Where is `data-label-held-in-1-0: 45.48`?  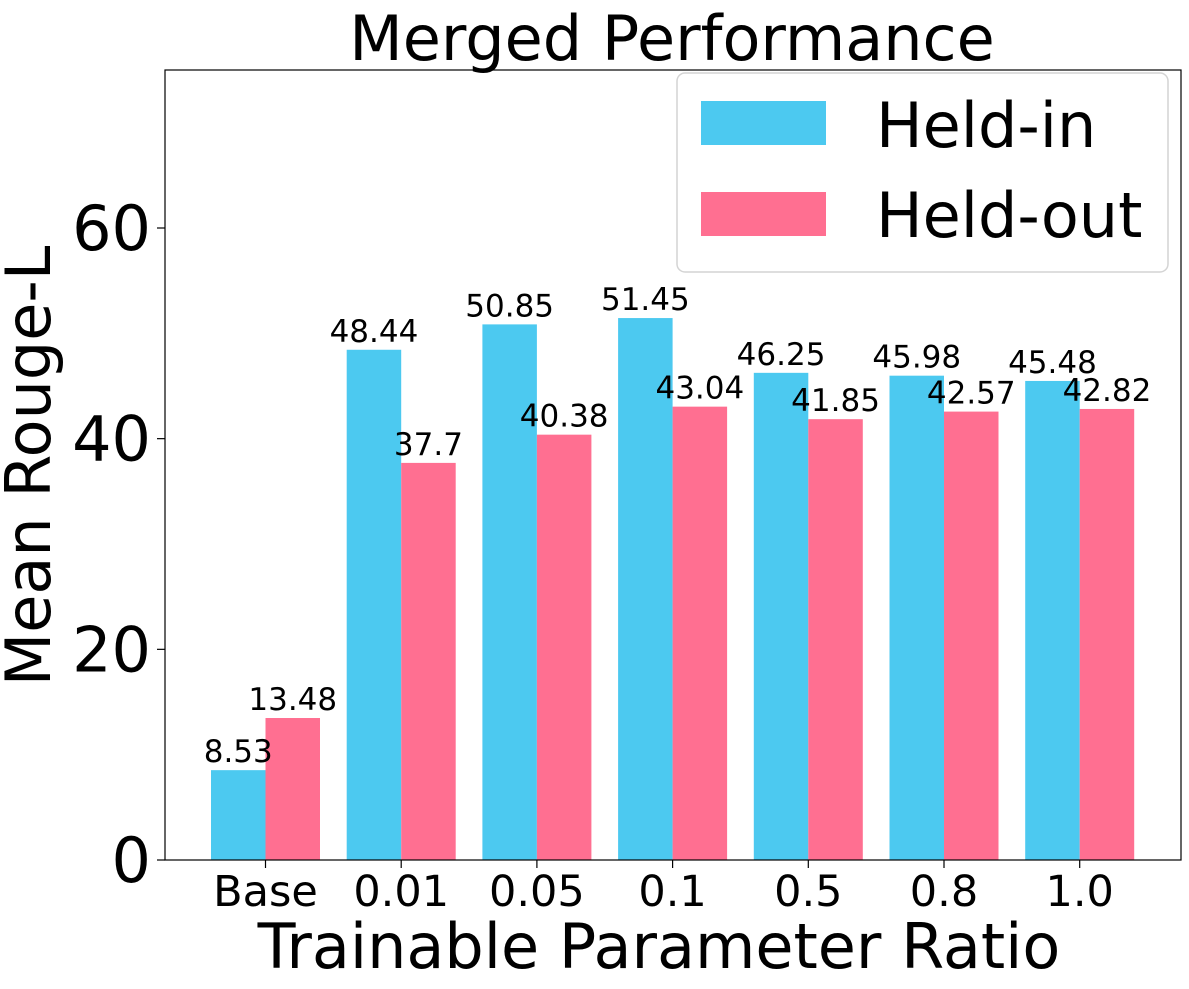
data-label-held-in-1-0: 45.48 is located at coordinates (1052, 363).